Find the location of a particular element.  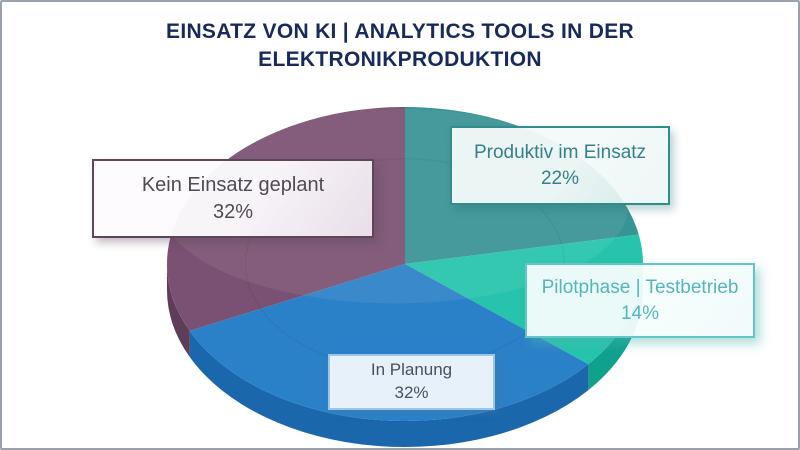

callout-percentage: 22% is located at coordinates (560, 178).